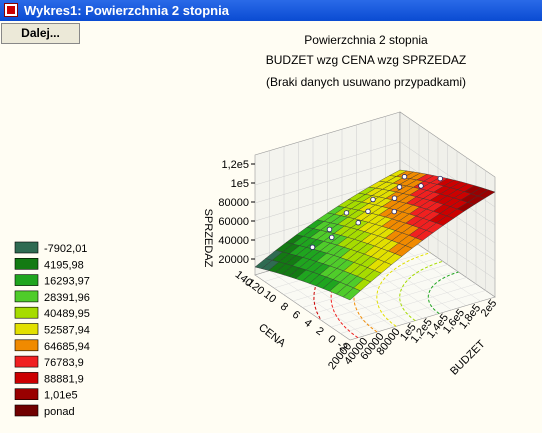  Describe the element at coordinates (67, 298) in the screenshot. I see `legend-label: 28391,96` at that location.